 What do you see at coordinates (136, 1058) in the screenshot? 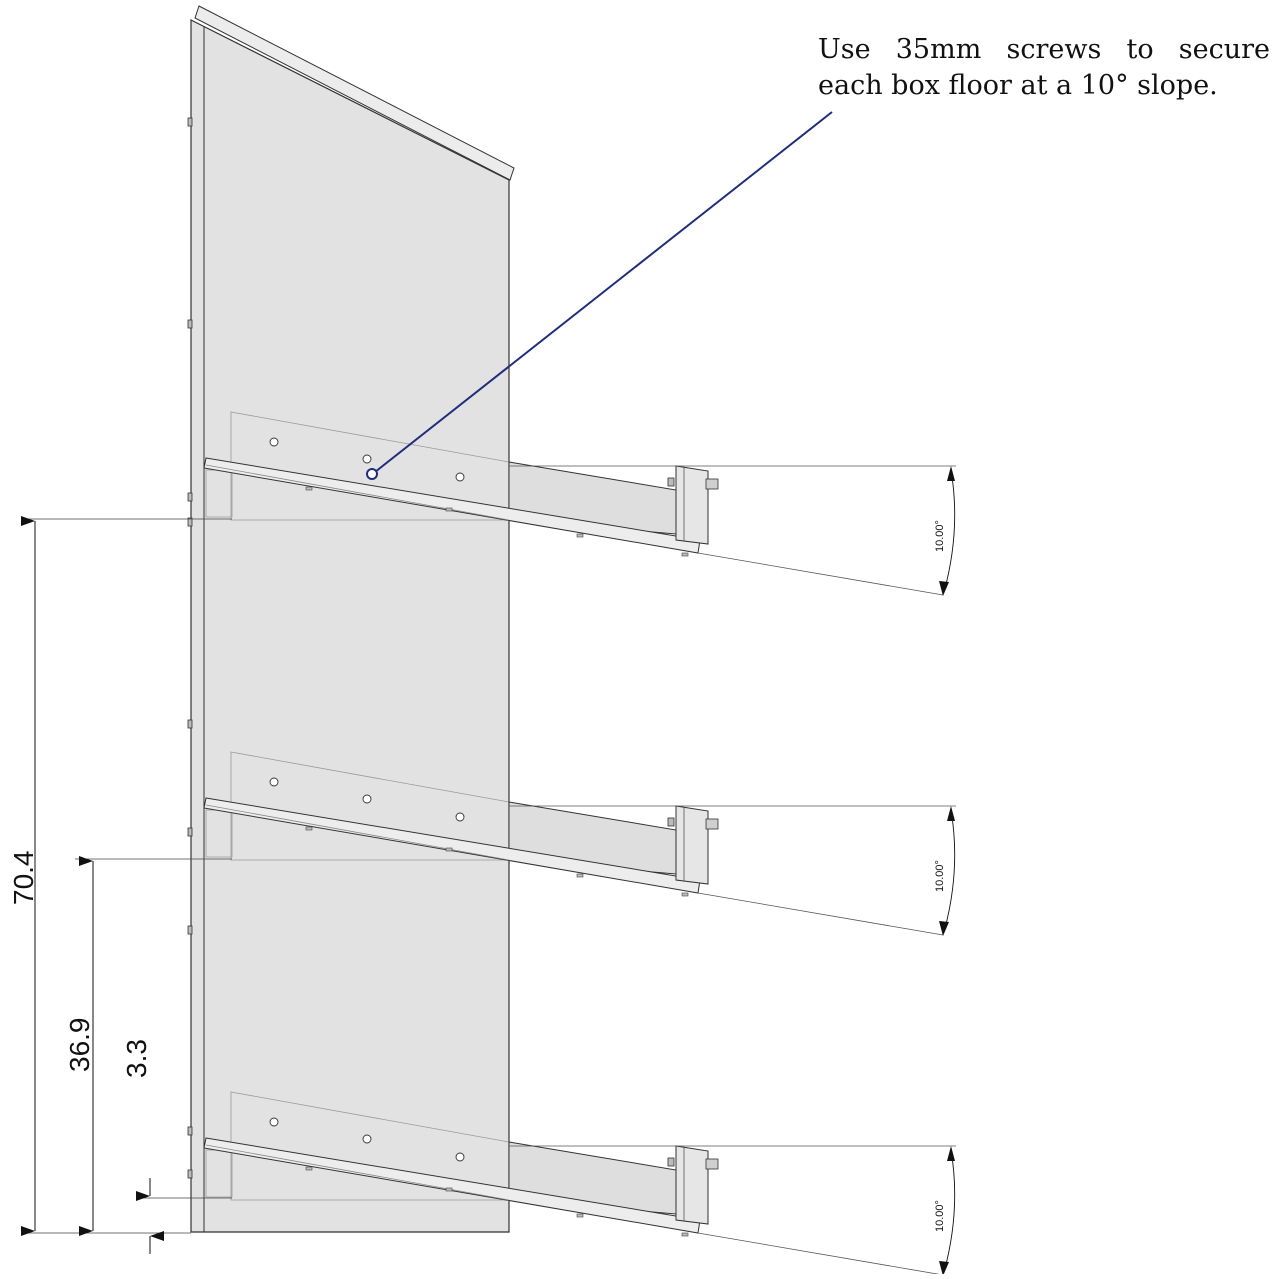
I see `dim-bottom-label: 3.3` at bounding box center [136, 1058].